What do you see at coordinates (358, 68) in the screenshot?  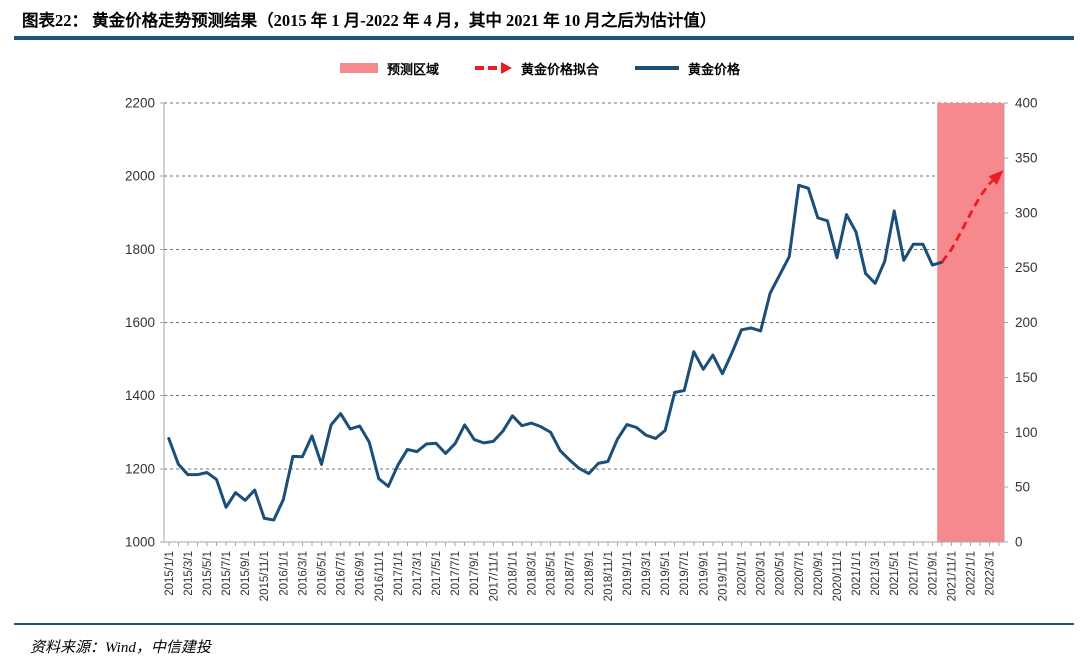 I see `forecast-region-swatch` at bounding box center [358, 68].